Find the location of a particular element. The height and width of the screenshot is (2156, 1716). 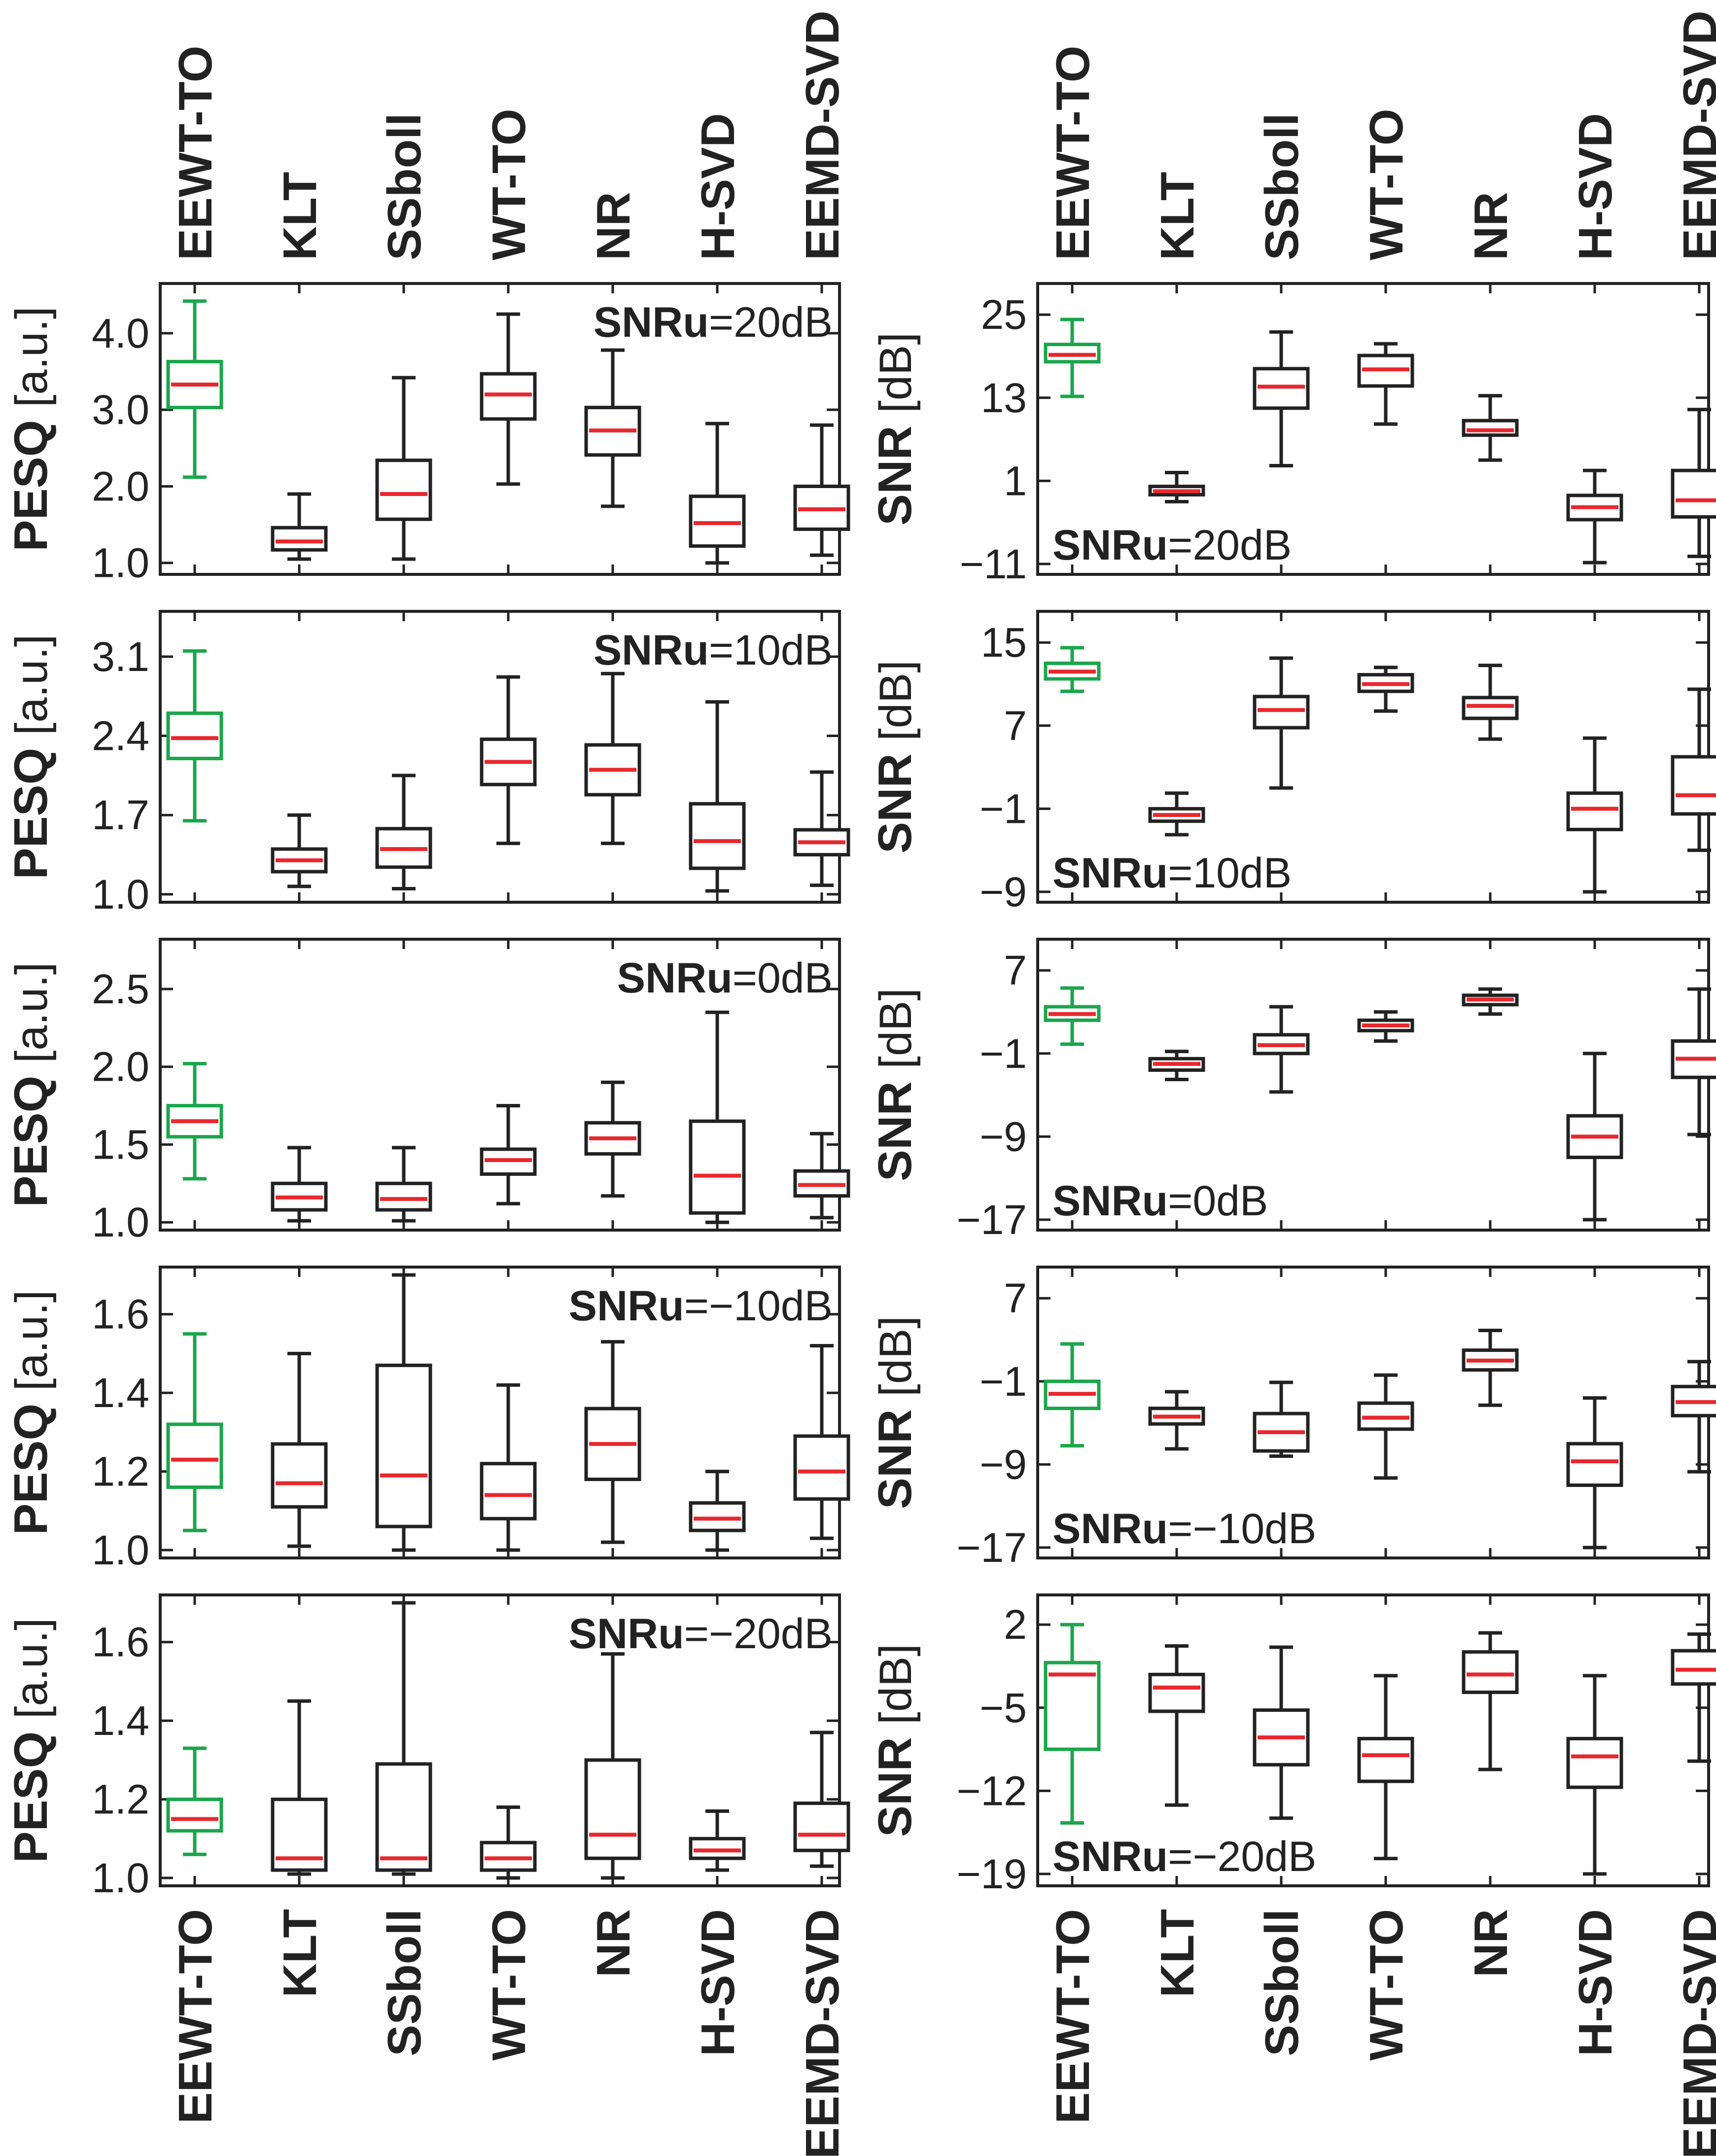

method-label-bottom-pesq-nr: NR is located at coordinates (613, 1944).